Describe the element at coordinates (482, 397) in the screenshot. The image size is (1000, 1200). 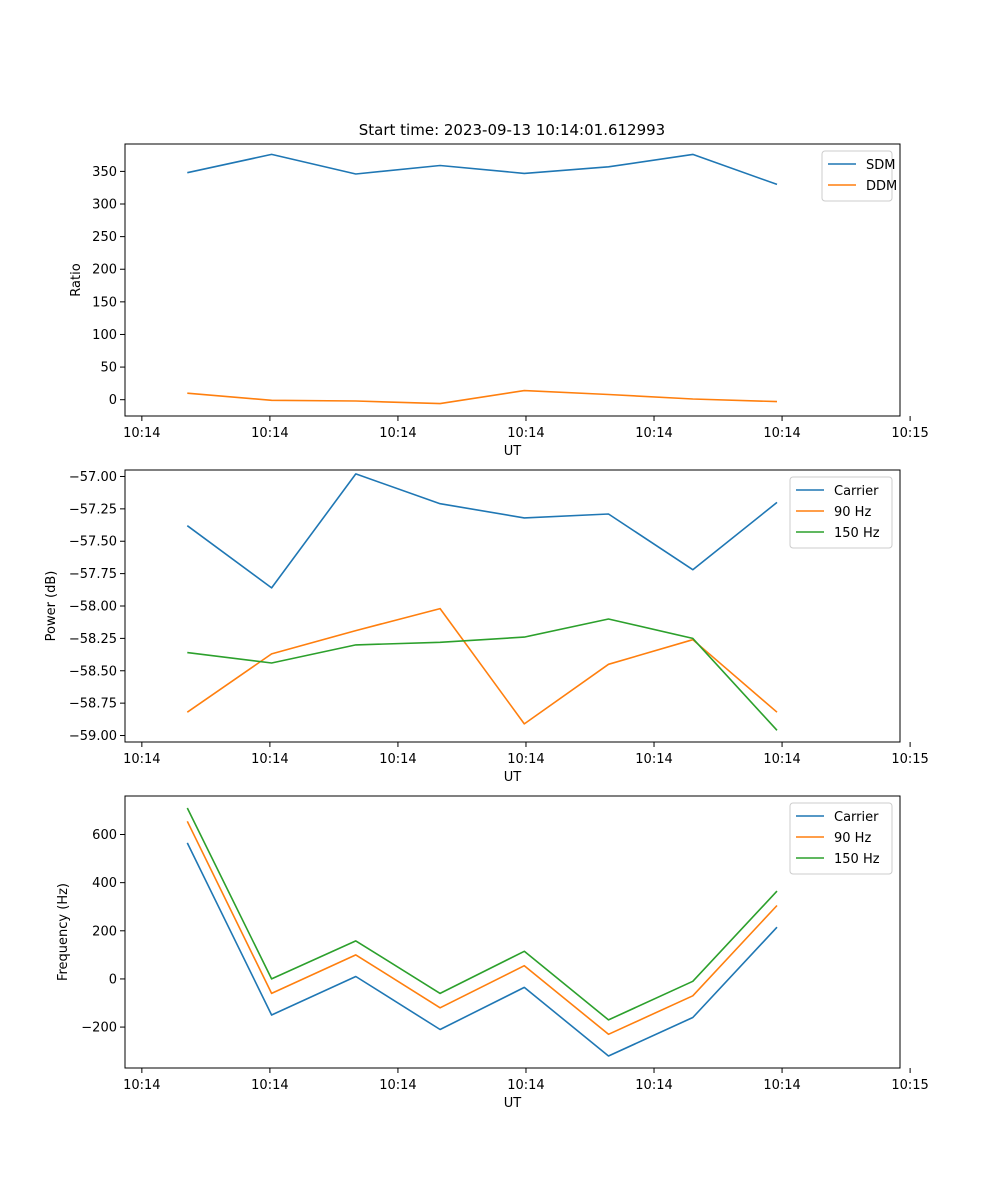
I see `panel-1-series-2-line` at that location.